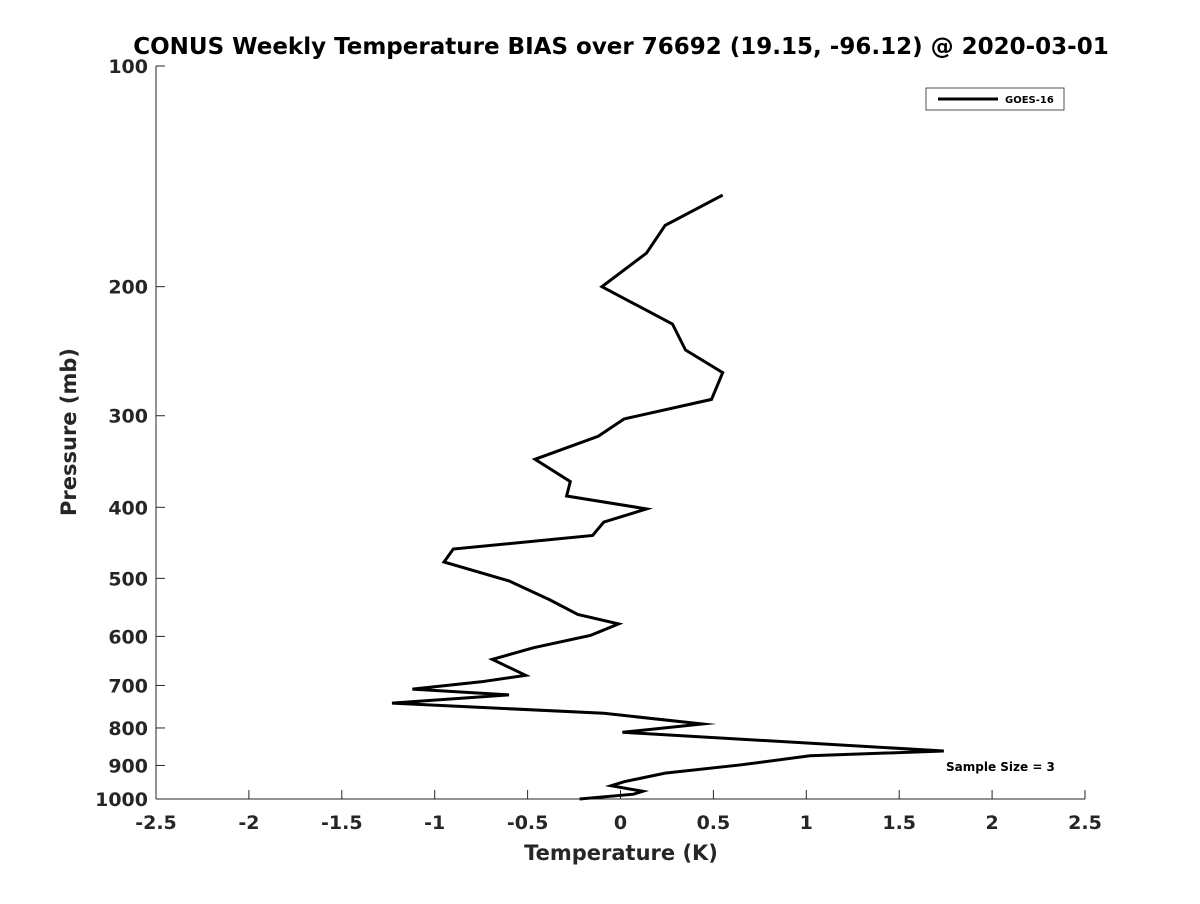 The width and height of the screenshot is (1200, 904). I want to click on y-tick-label: 900, so click(128, 766).